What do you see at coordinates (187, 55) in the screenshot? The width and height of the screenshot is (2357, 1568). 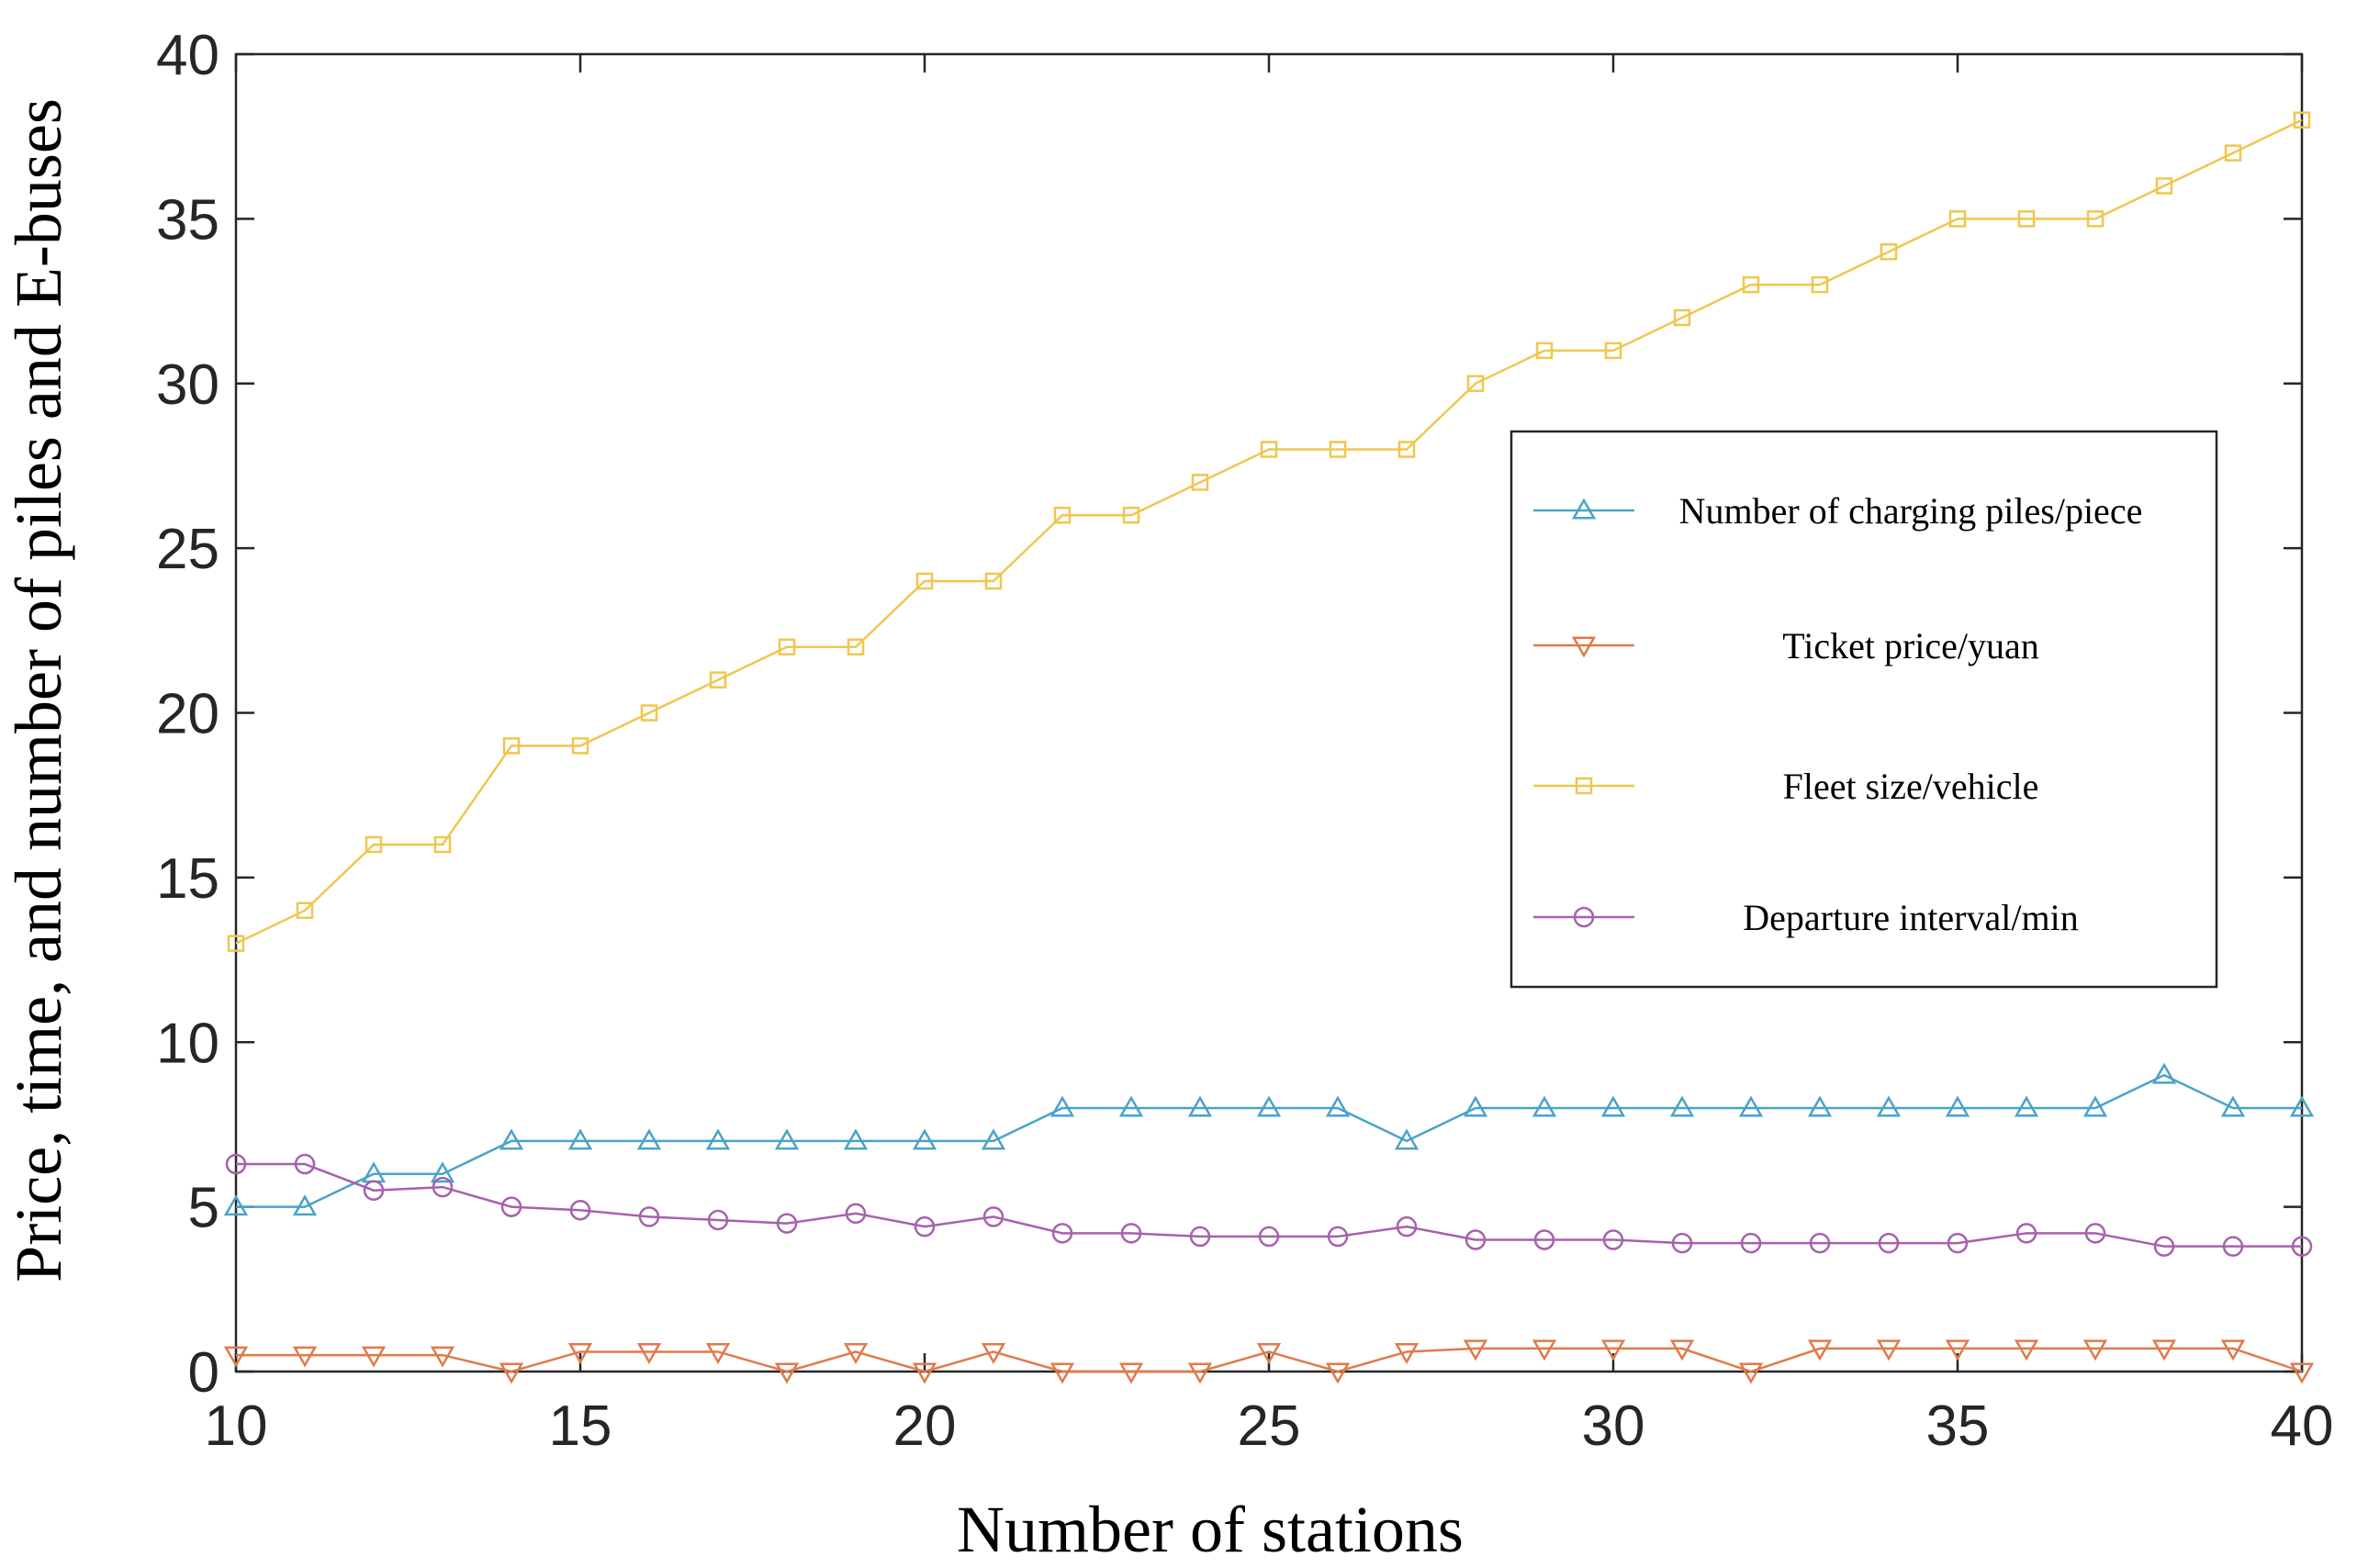 I see `y-tick-label: 40` at bounding box center [187, 55].